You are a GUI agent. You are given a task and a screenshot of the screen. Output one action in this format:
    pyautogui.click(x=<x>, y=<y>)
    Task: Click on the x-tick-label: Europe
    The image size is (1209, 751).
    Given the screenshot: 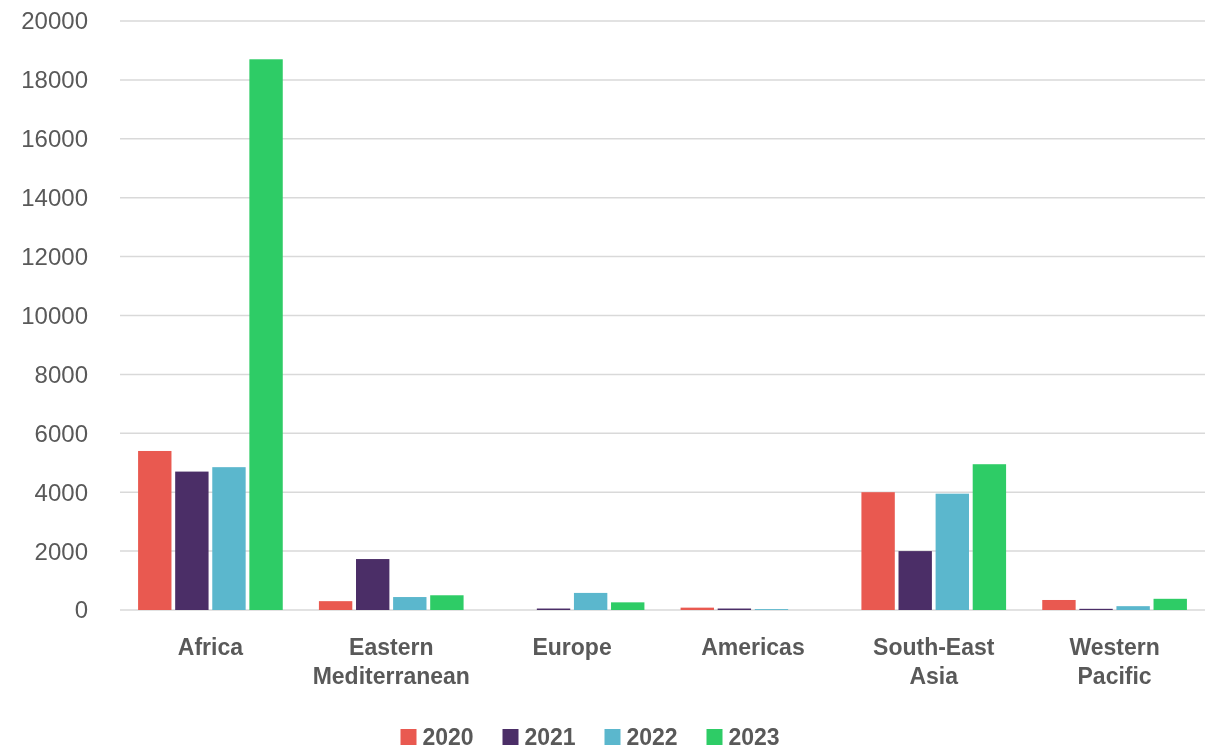 What is the action you would take?
    pyautogui.click(x=572, y=647)
    